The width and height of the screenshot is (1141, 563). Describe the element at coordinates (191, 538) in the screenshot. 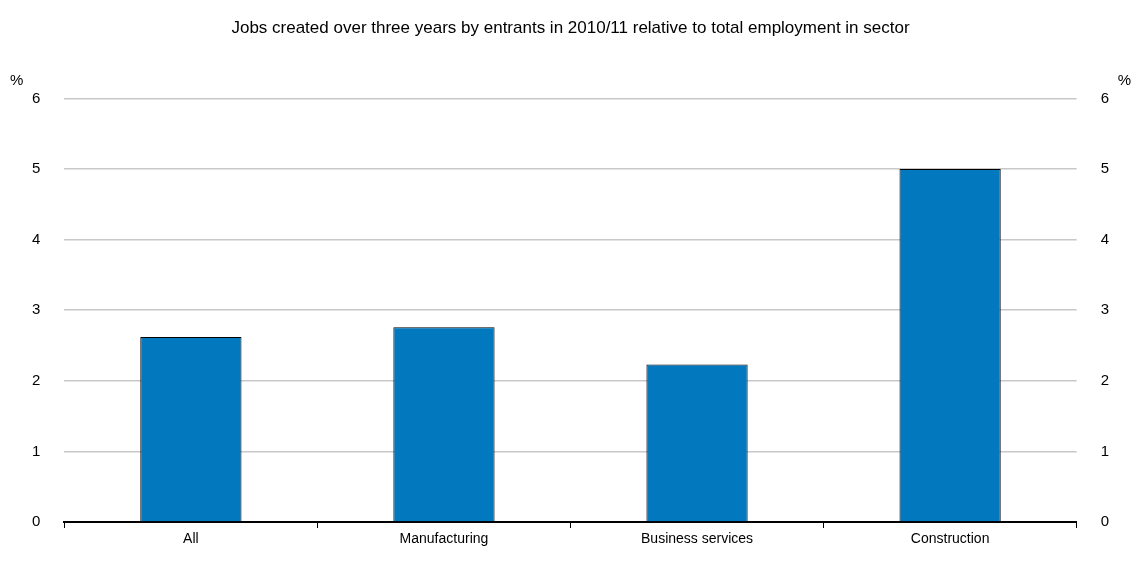

I see `x-tick-label: All` at that location.